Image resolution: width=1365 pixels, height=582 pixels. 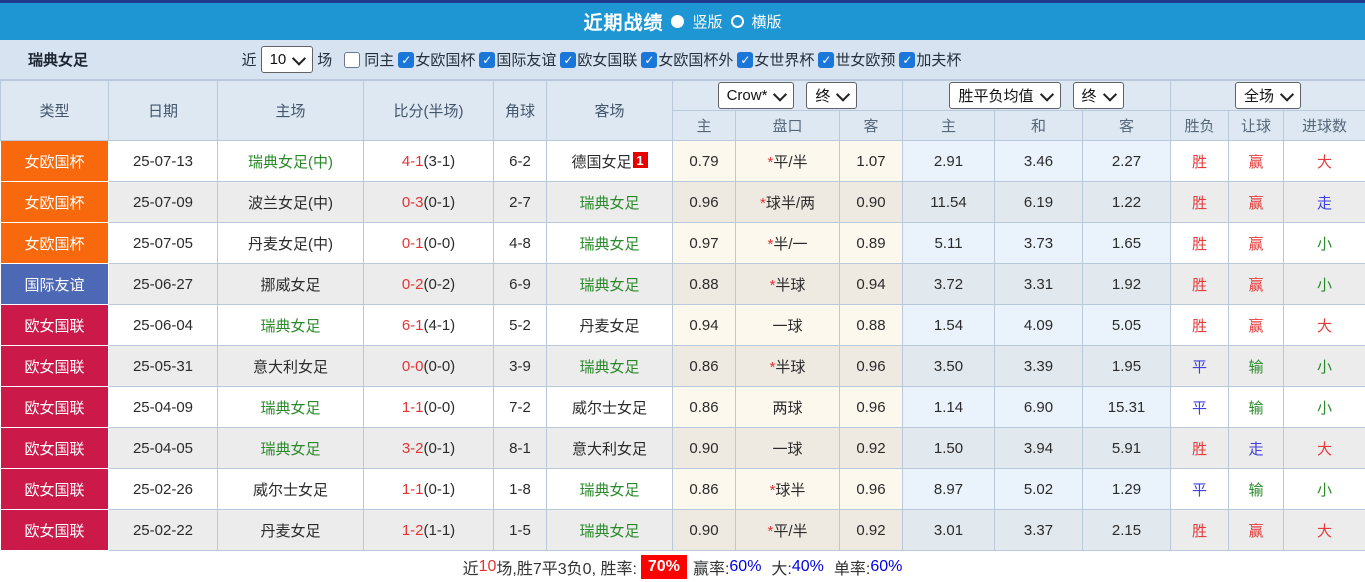 What do you see at coordinates (413, 243) in the screenshot?
I see `fulltime-score: 0-1` at bounding box center [413, 243].